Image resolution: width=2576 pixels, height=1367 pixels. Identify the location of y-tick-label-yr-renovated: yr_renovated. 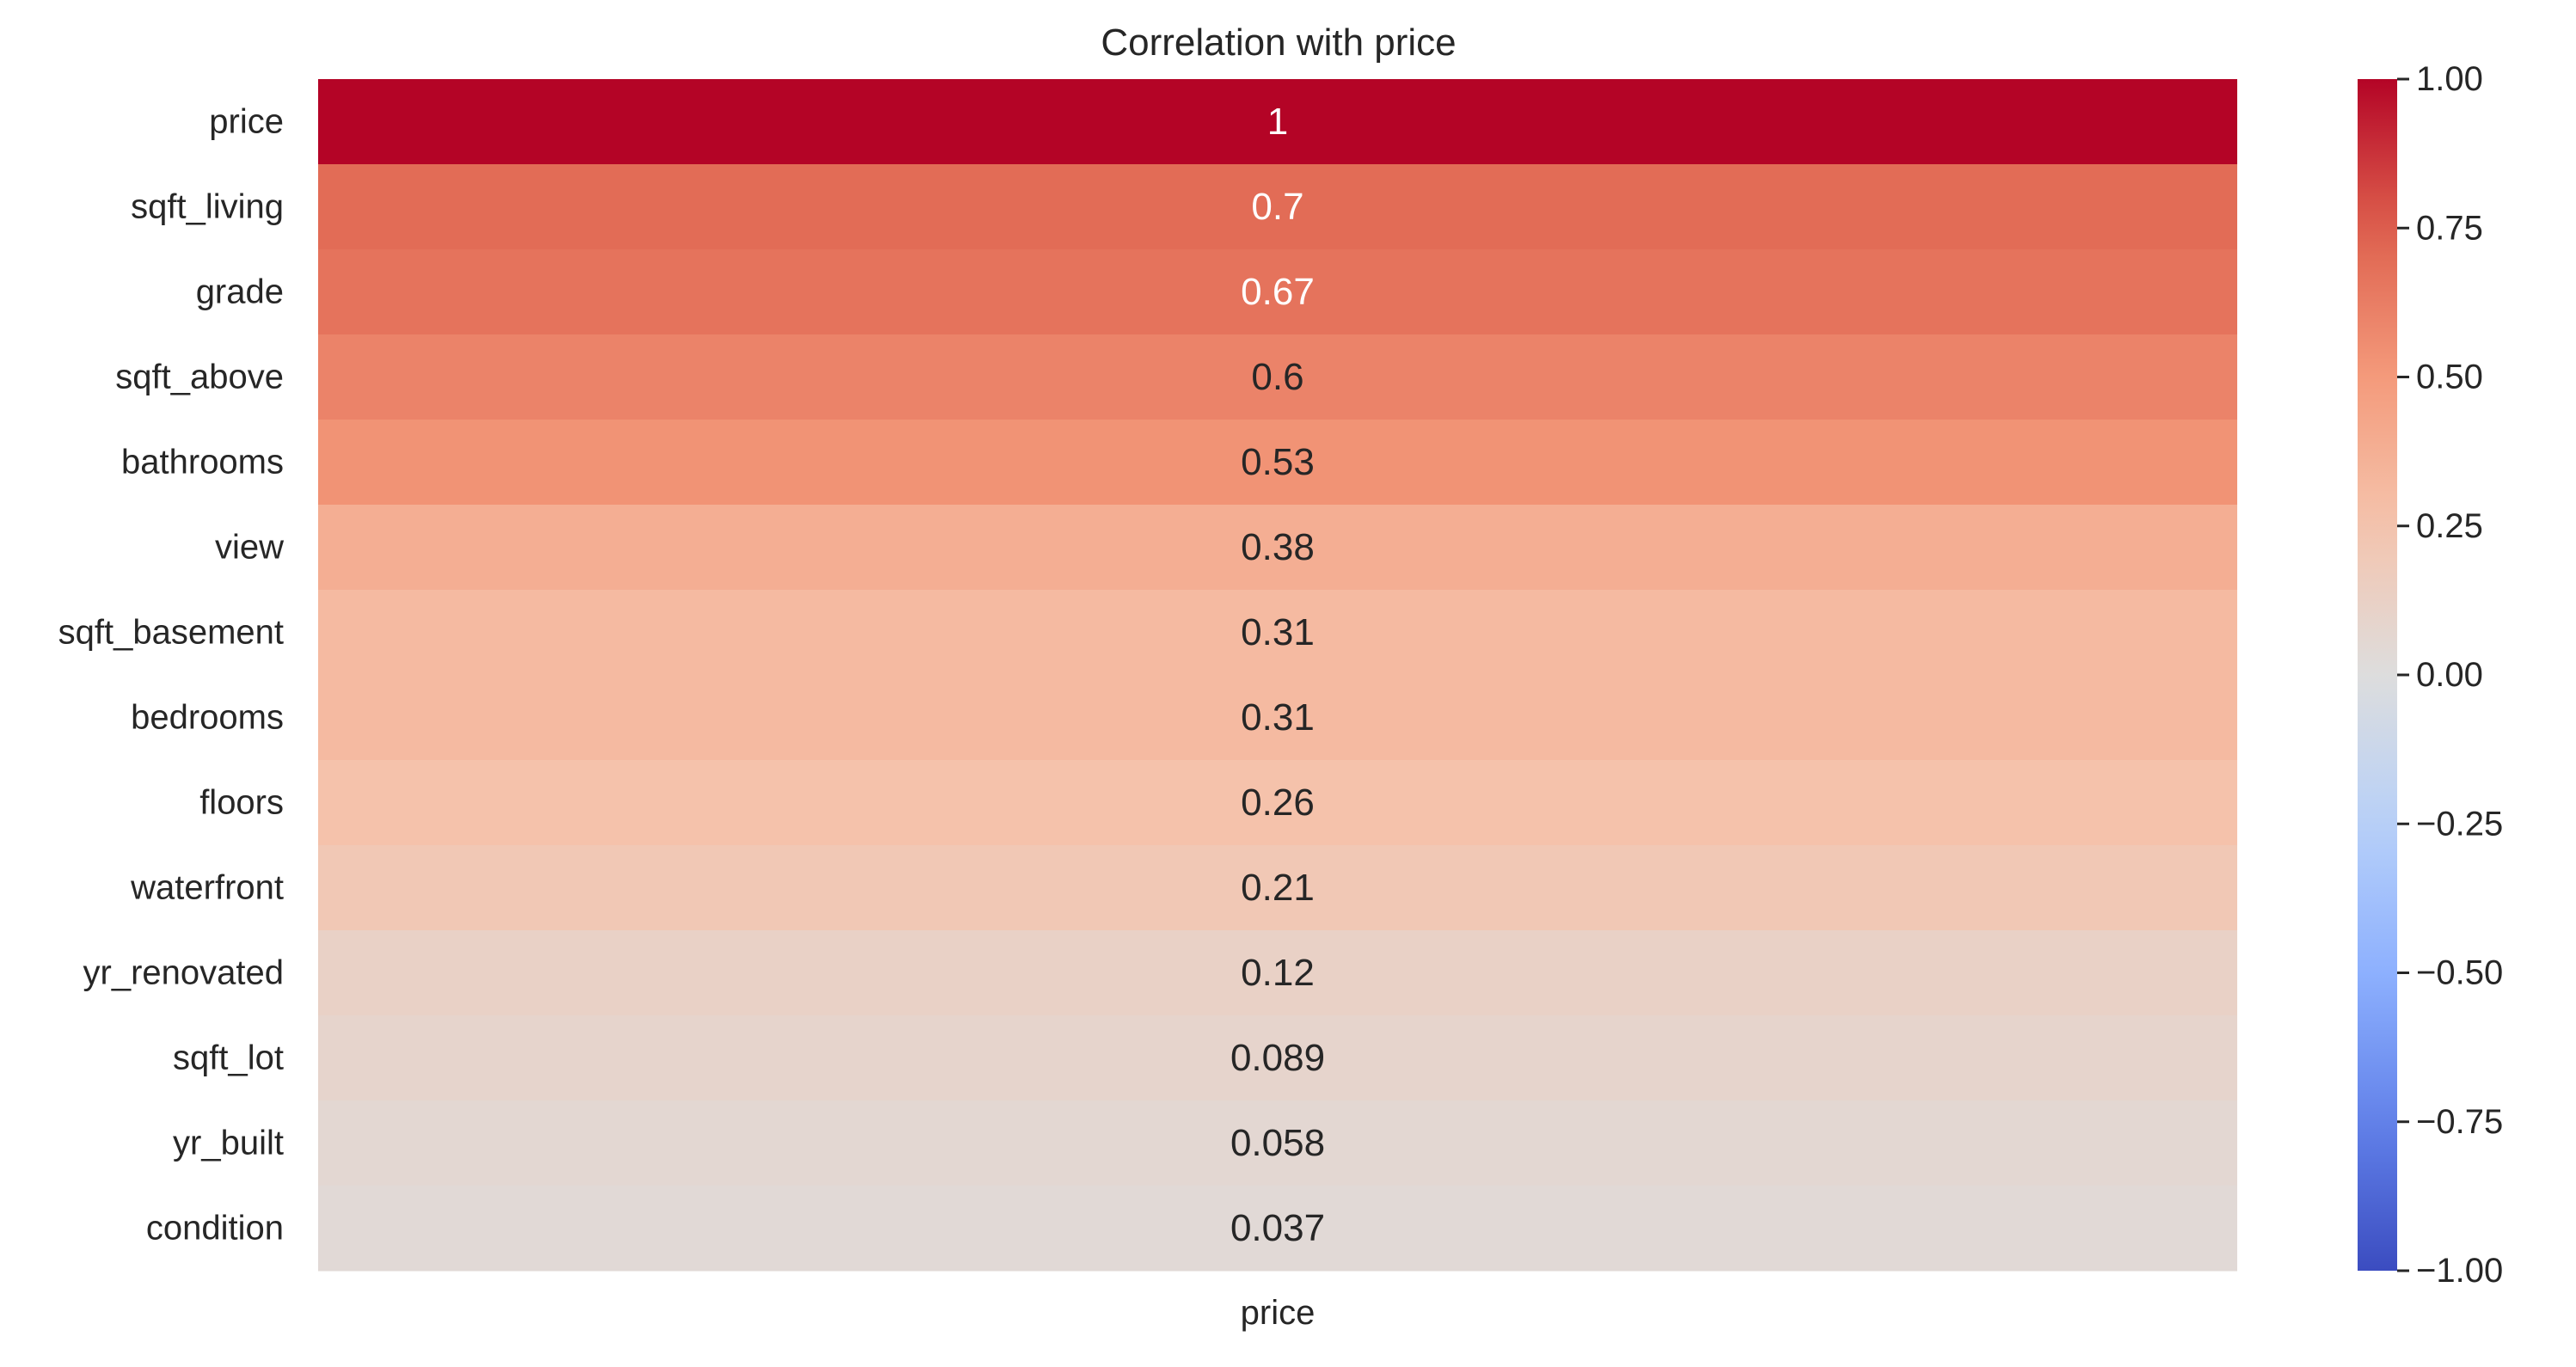
(183, 973).